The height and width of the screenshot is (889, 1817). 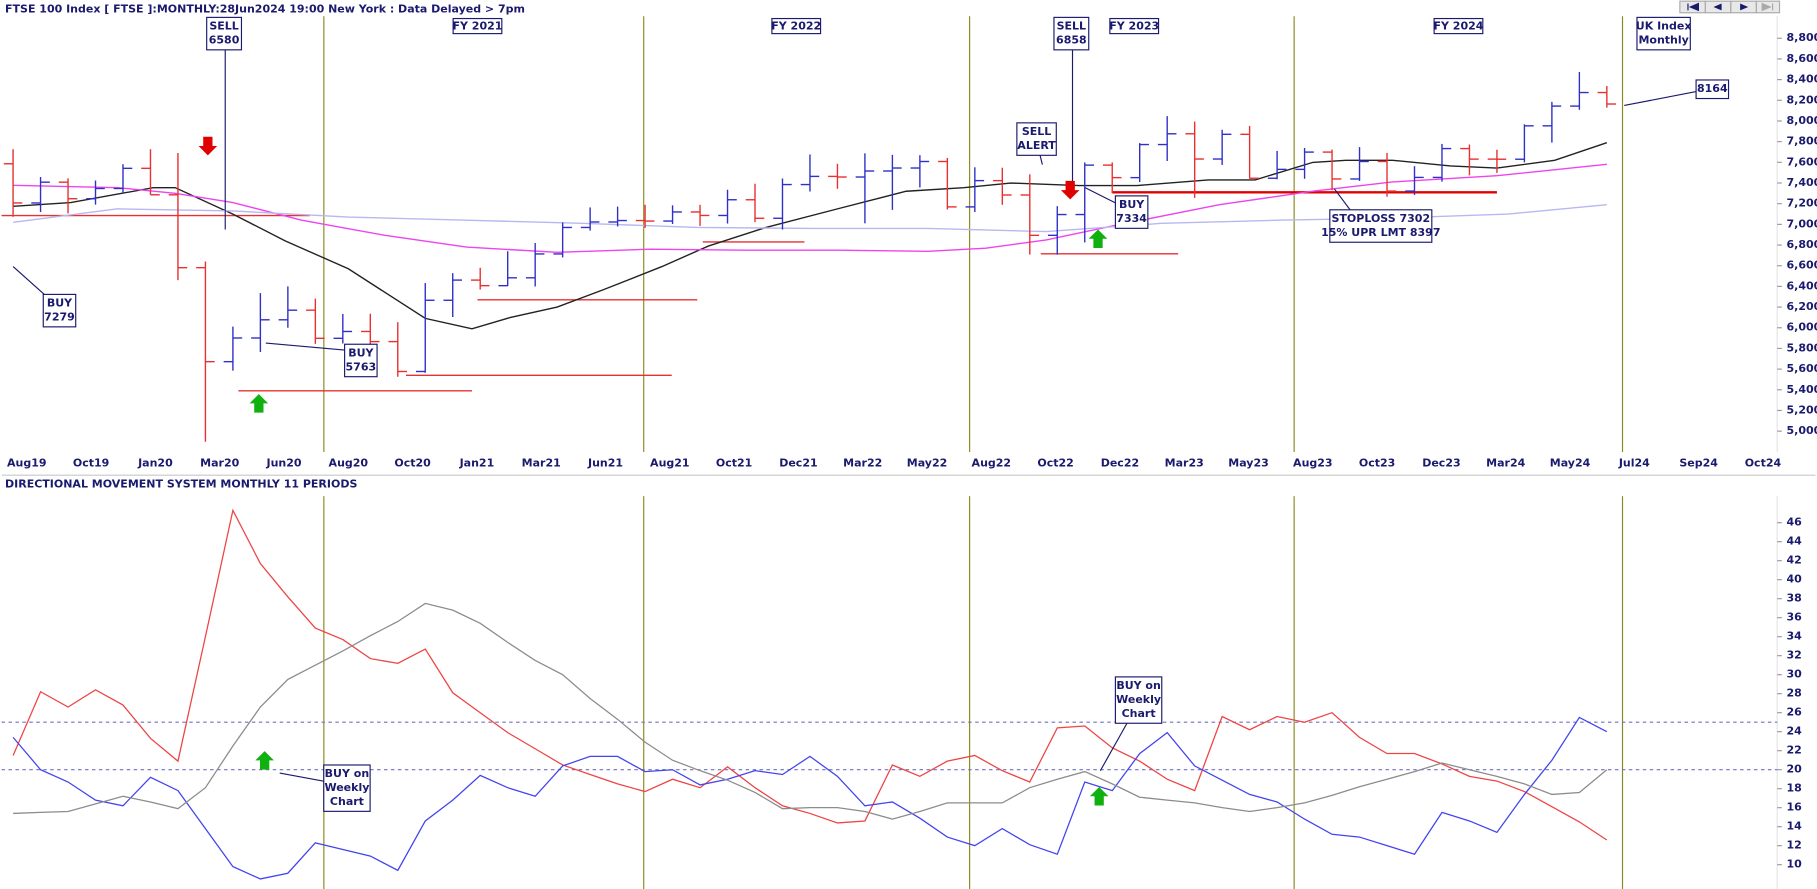 I want to click on y-tick-label: 7,800, so click(x=1801, y=141).